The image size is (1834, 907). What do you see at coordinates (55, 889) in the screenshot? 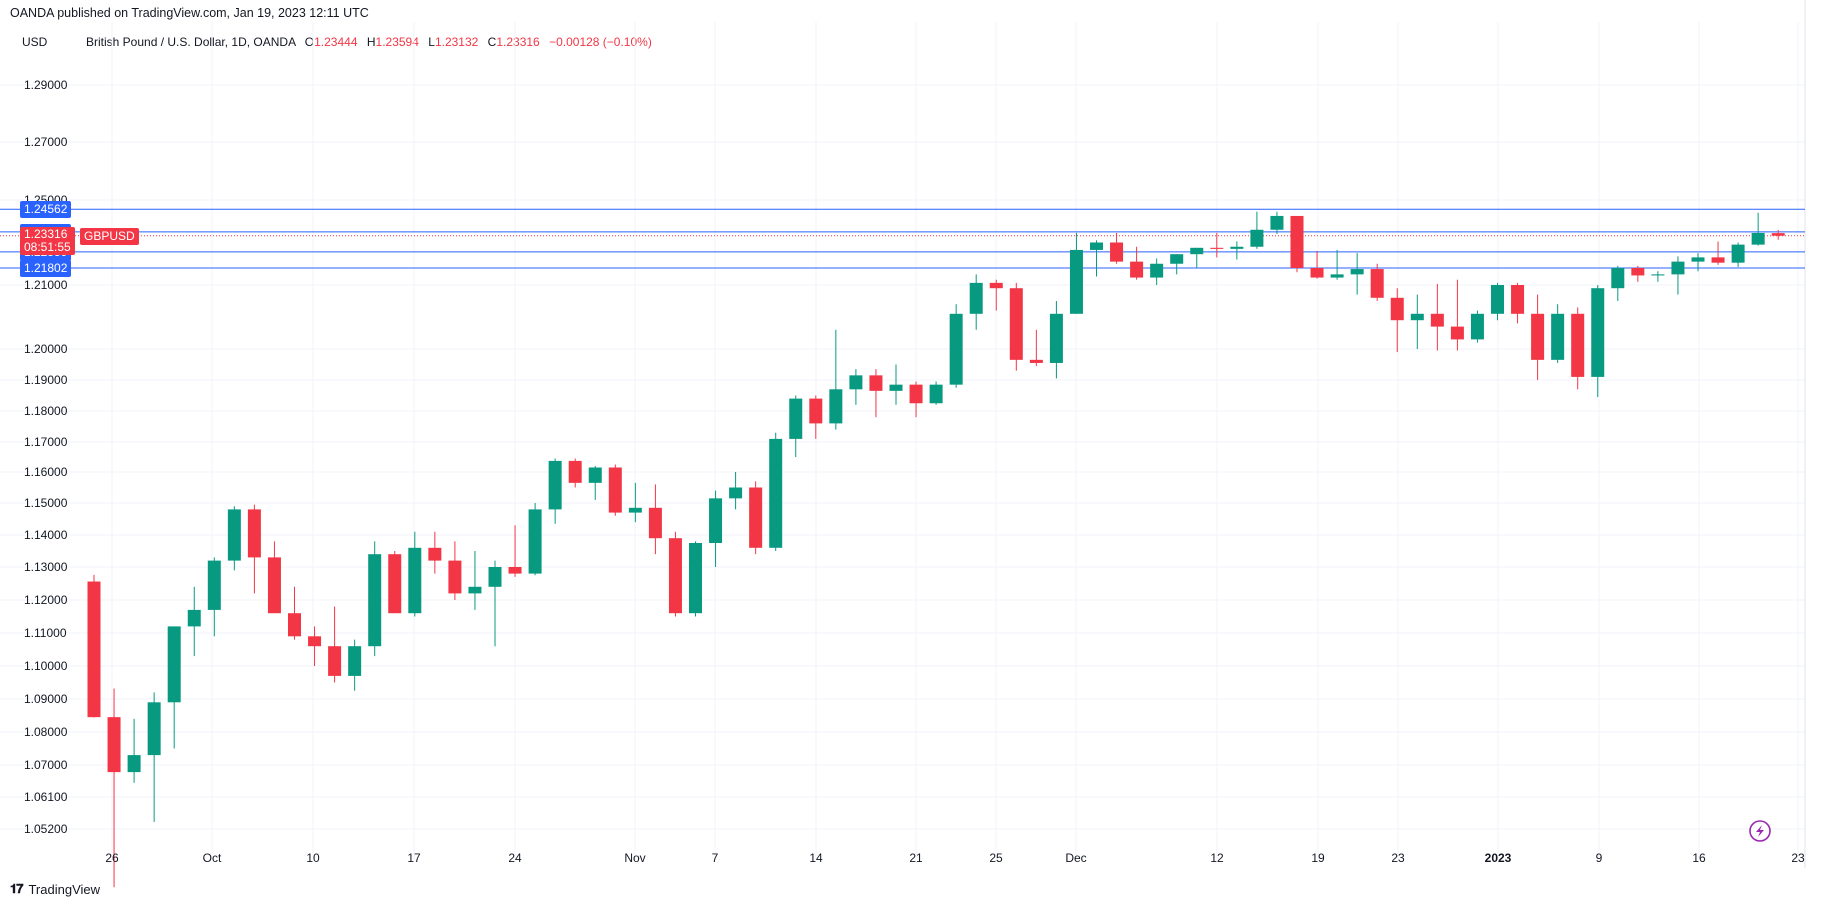
I see `footer-brand: 𝟏𝟕 TradingView` at bounding box center [55, 889].